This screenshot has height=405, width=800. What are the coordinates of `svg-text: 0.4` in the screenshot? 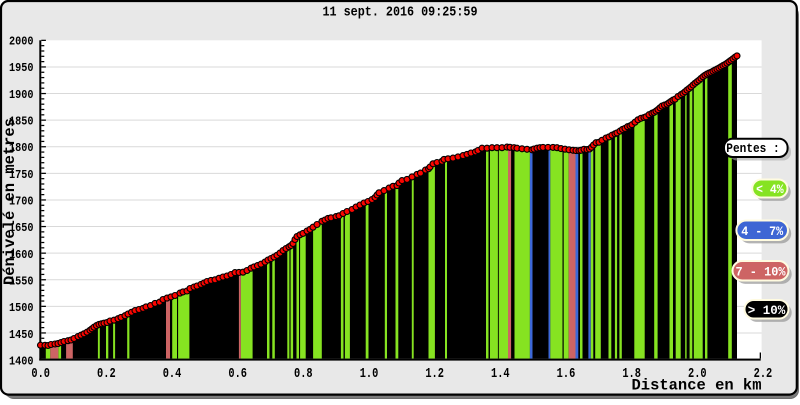 It's located at (172, 374).